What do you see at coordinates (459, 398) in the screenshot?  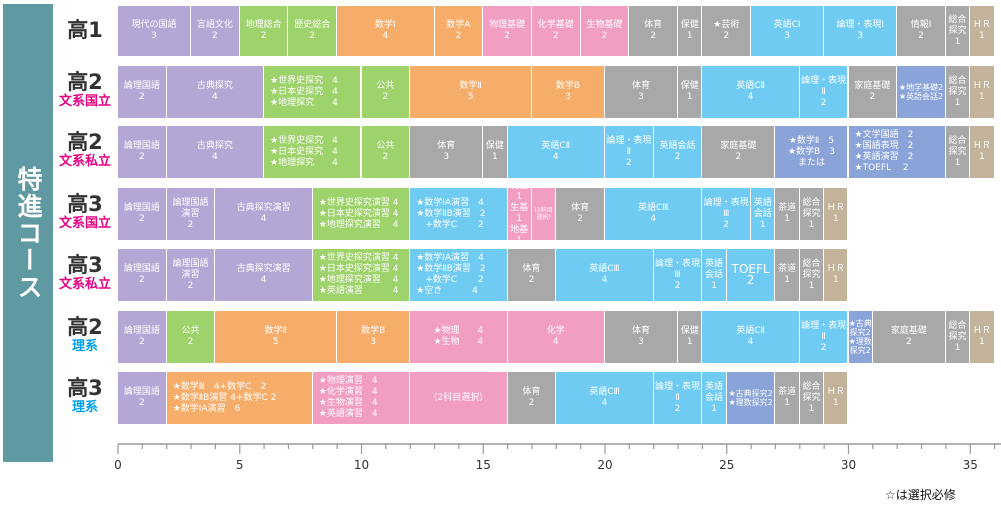 I see `subject-cell: （2科目選択）` at bounding box center [459, 398].